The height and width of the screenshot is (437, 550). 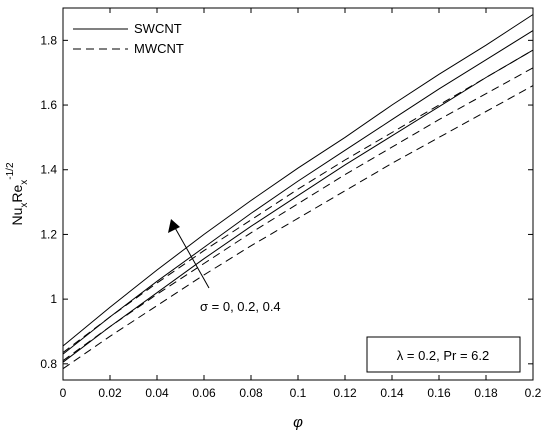 What do you see at coordinates (298, 393) in the screenshot?
I see `x-tick-label-5: 0.1` at bounding box center [298, 393].